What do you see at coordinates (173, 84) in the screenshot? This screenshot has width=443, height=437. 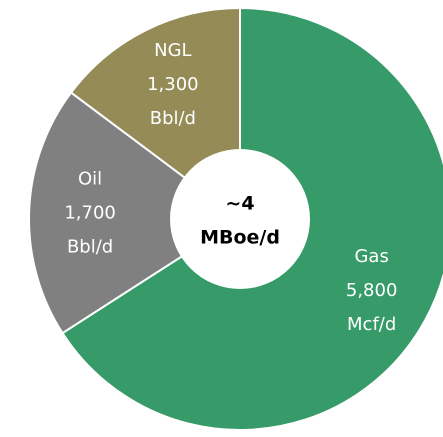 I see `slice-value: 1,300` at bounding box center [173, 84].